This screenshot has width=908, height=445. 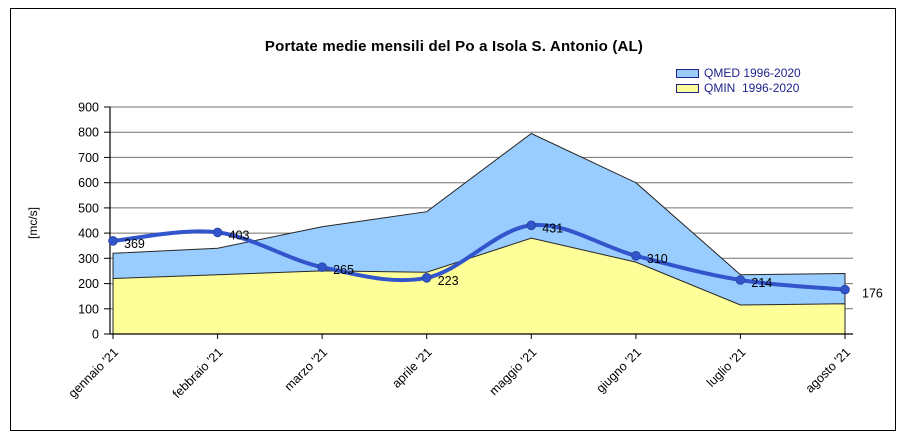 I want to click on legend-item: QMIN 1996-2020, so click(x=738, y=88).